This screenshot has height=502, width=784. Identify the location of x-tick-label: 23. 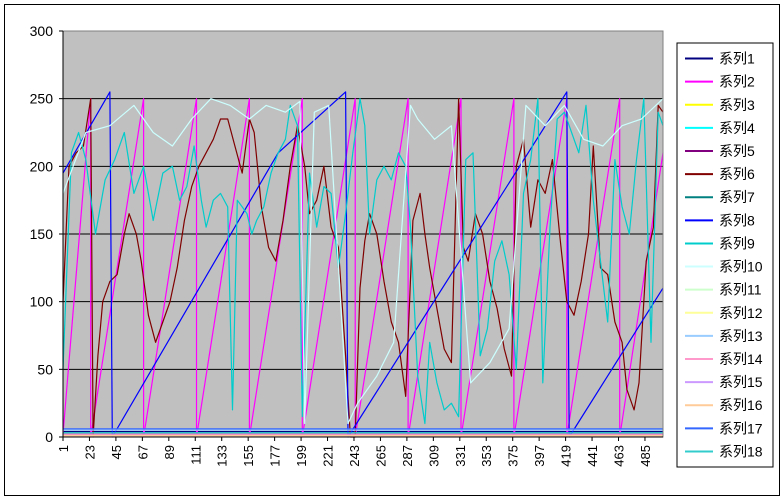
(89, 452).